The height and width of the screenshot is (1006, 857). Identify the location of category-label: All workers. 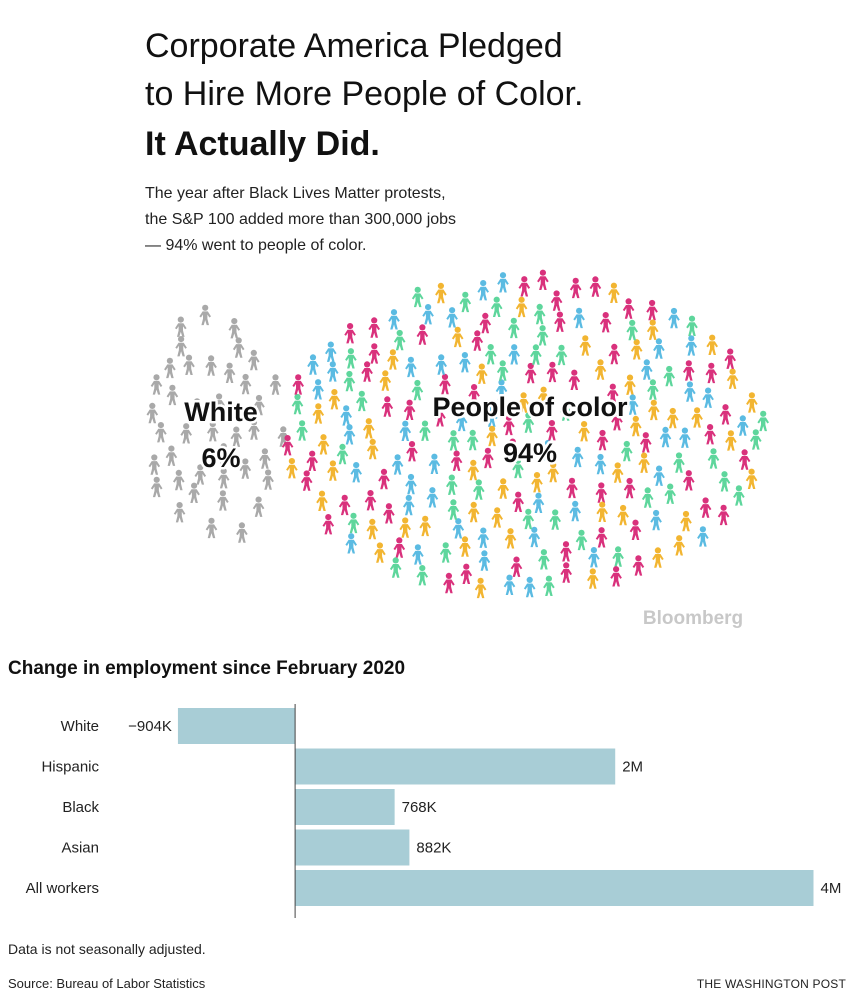
(62, 888).